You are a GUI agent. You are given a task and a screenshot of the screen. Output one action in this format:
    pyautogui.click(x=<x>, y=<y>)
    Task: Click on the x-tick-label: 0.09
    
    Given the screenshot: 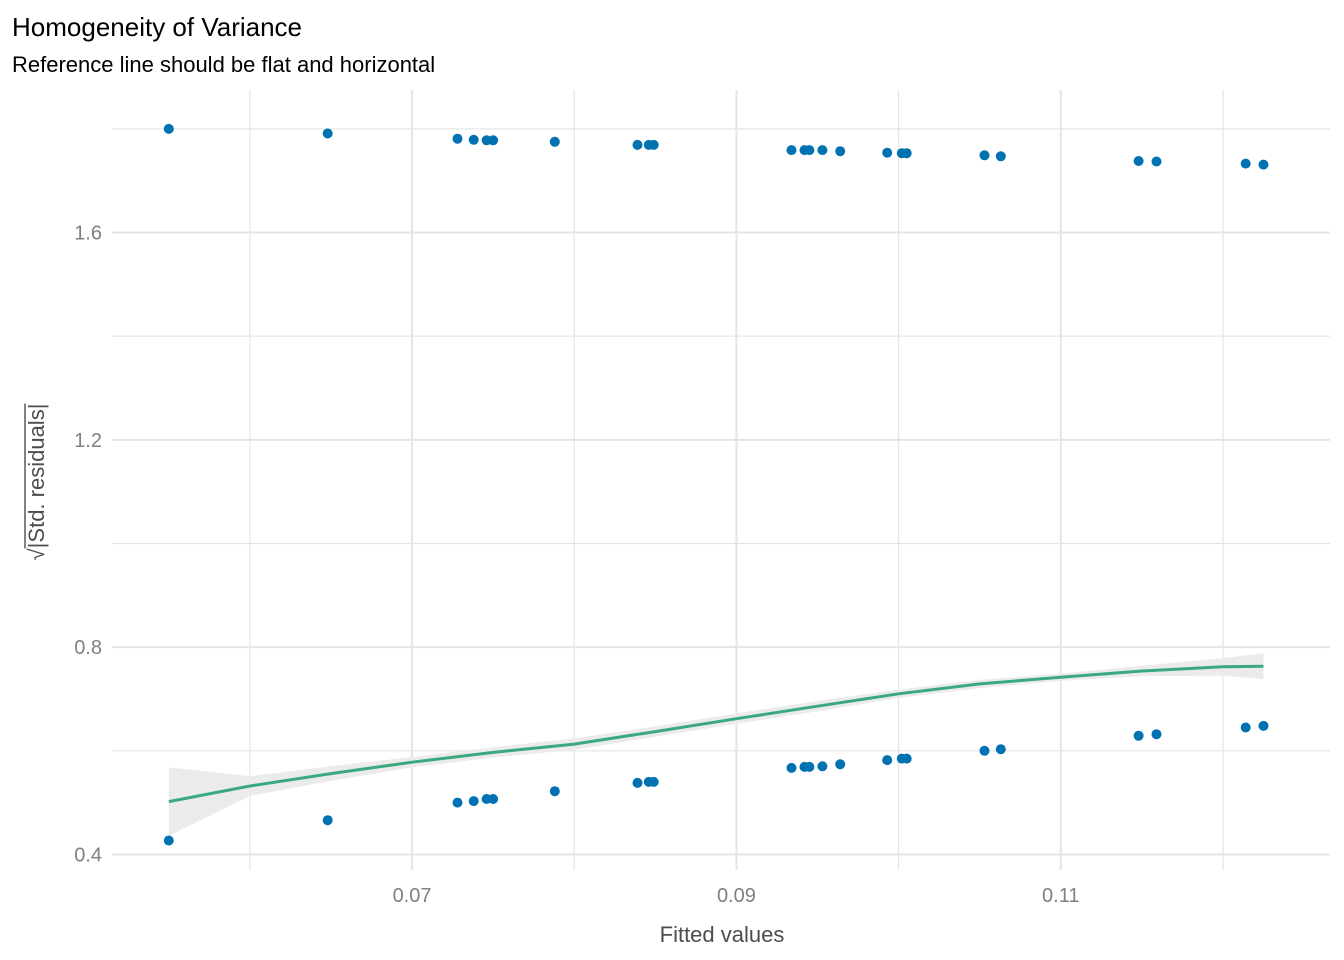 What is the action you would take?
    pyautogui.click(x=736, y=896)
    